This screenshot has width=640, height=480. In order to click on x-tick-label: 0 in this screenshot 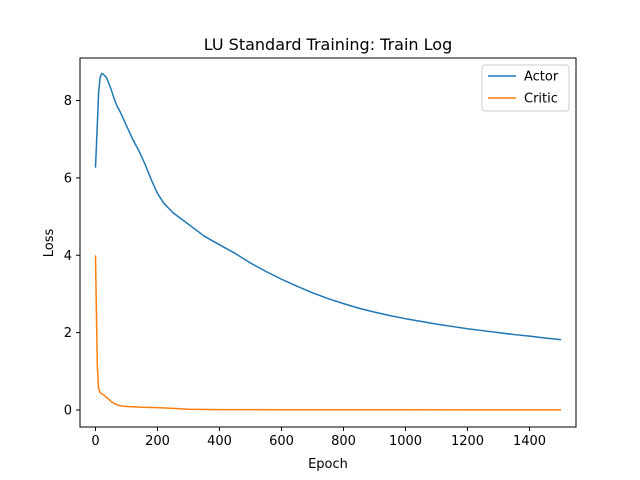, I will do `click(95, 441)`.